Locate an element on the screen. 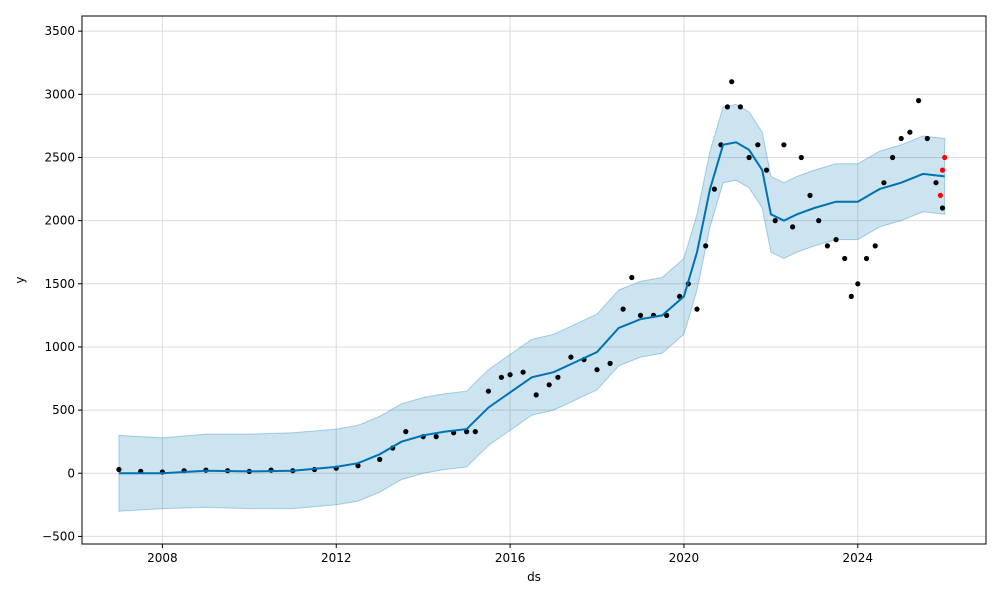 This screenshot has width=1000, height=600. y-tick-label: 3500 is located at coordinates (59, 31).